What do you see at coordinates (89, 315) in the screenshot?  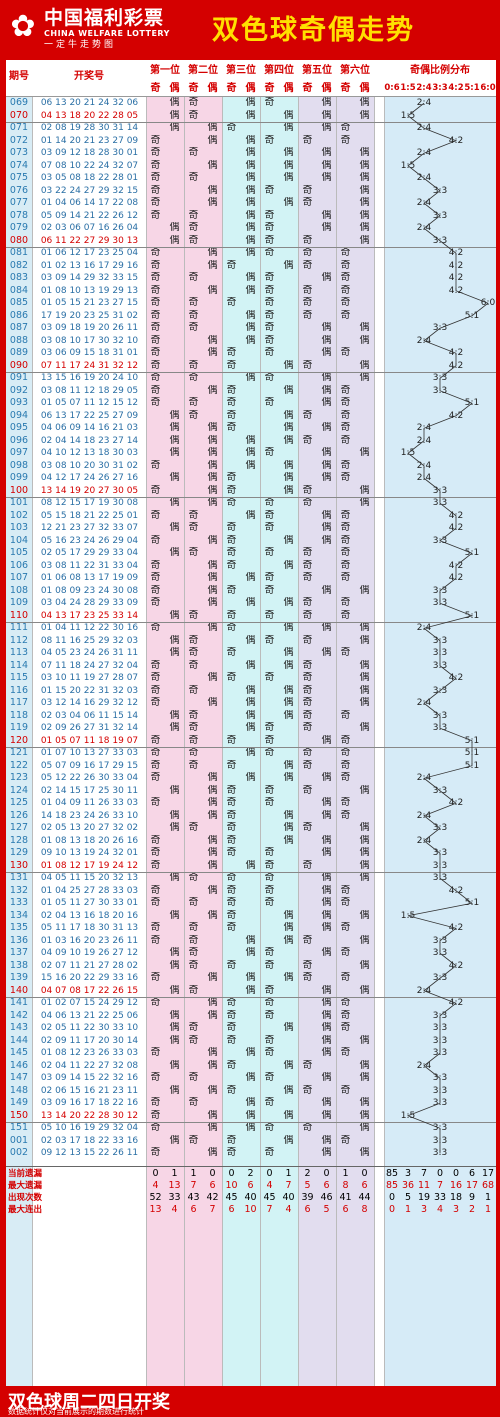 I see `draw-numbers: 17 19 20 23 25 31 02` at bounding box center [89, 315].